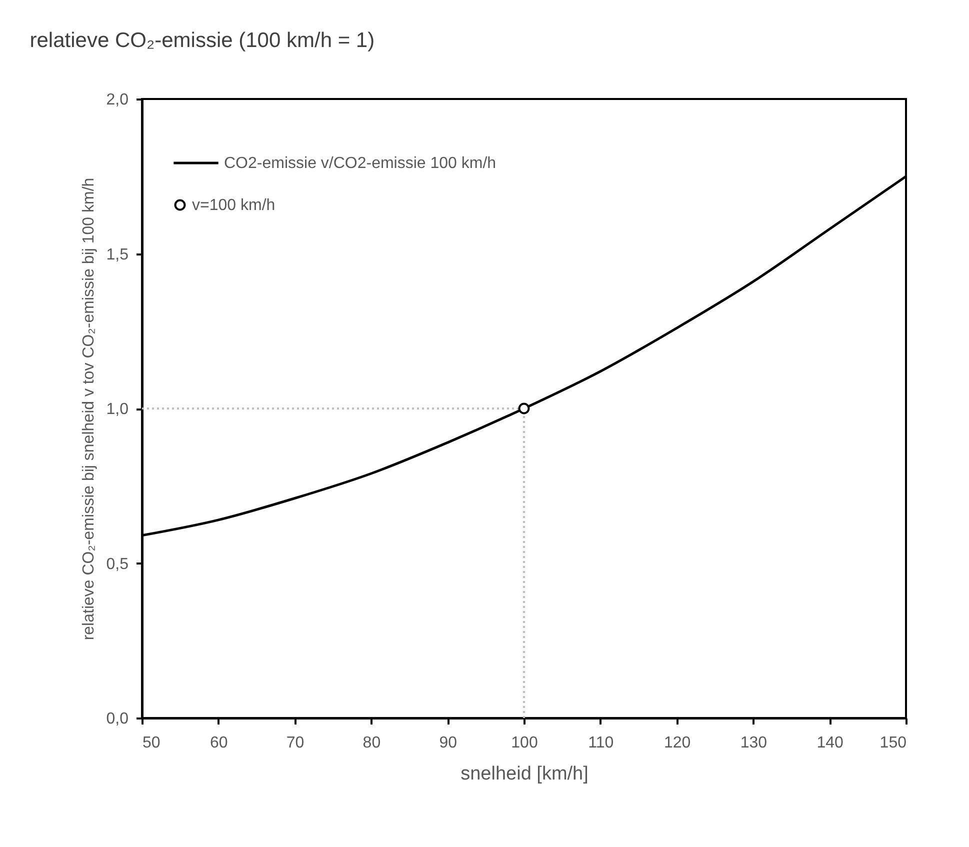 This screenshot has width=969, height=847. I want to click on y-axis-title: relatieve CO₂-emissie bij snelheid v tov CO₂-emissie bij 100 km/h, so click(89, 409).